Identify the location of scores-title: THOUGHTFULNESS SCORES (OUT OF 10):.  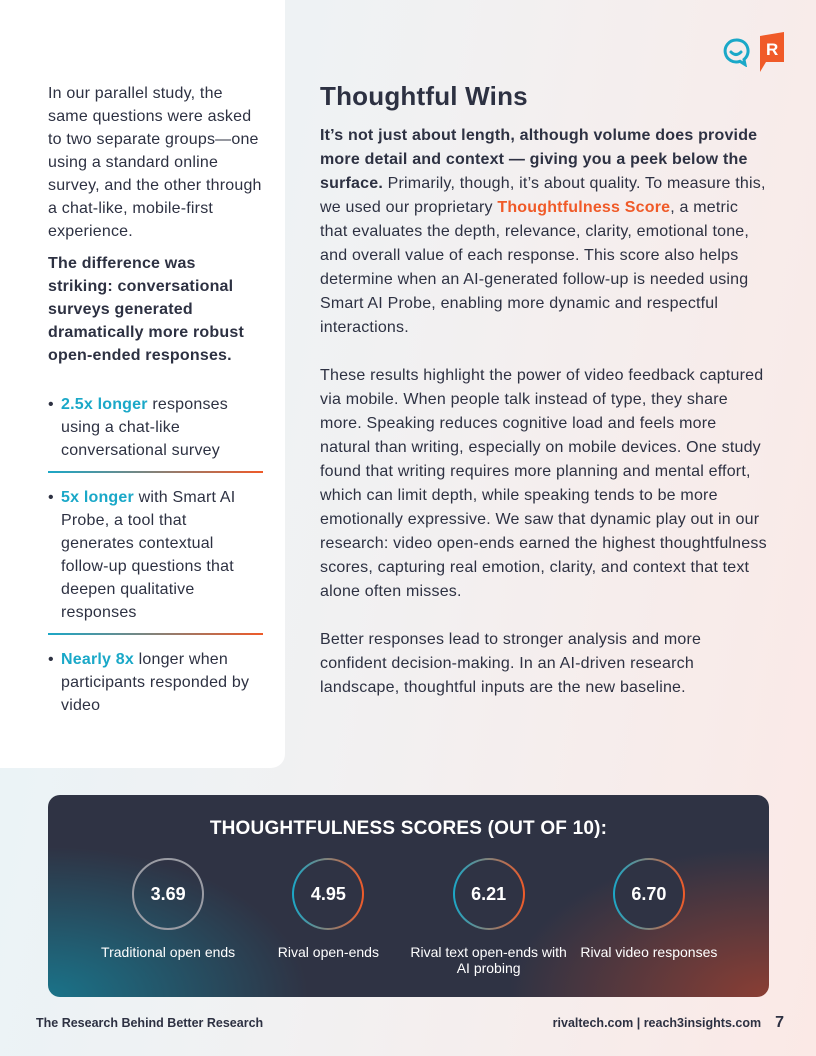
(408, 828).